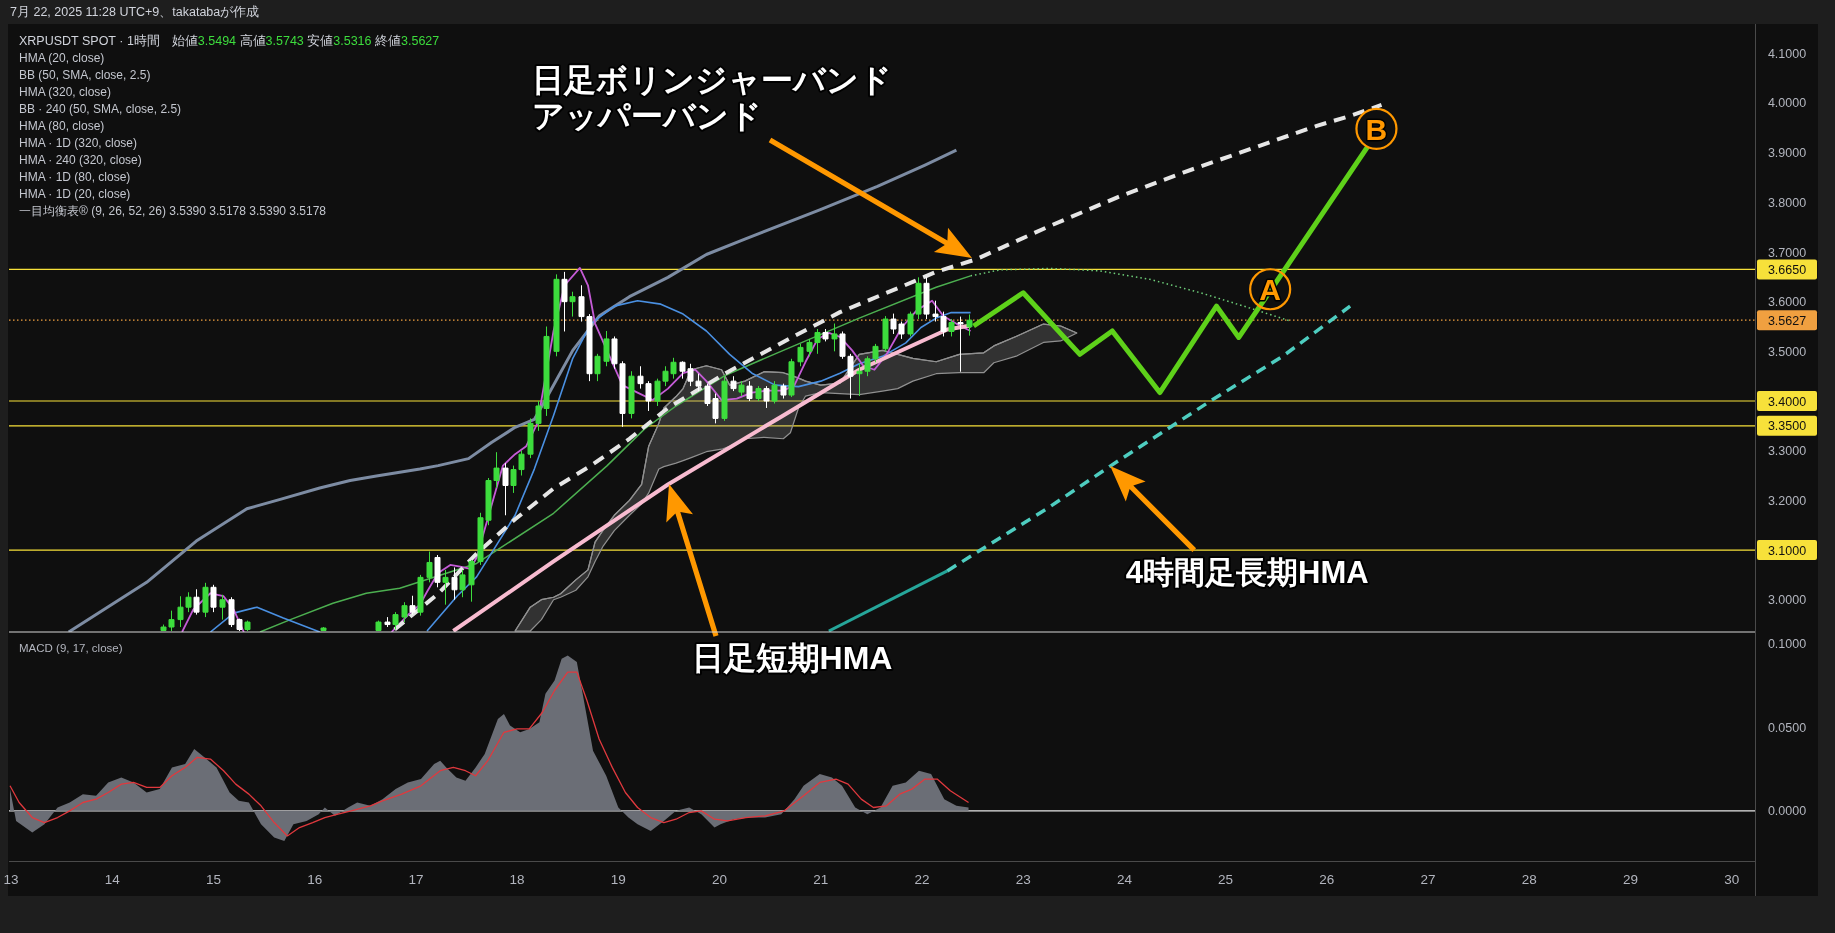 This screenshot has height=933, width=1835. I want to click on text: 7月 22, 2025 11:28 UTC+9、takatabaが作成, so click(135, 12).